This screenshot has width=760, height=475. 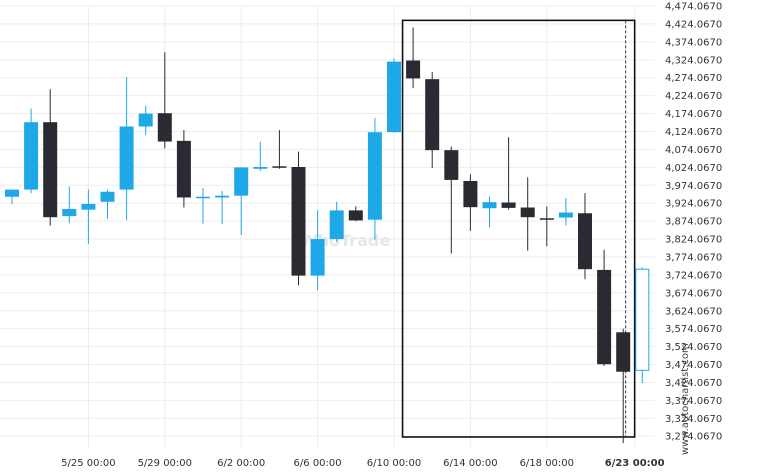 I want to click on y-tick-label: 4,374.0670, so click(x=693, y=42).